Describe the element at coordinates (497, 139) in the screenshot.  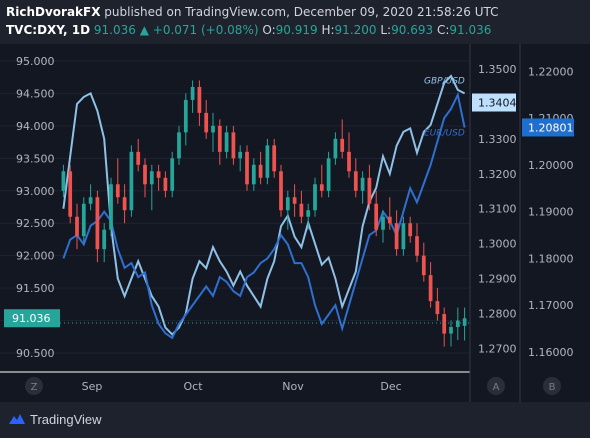
I see `axis-tick-label: 1.3300` at that location.